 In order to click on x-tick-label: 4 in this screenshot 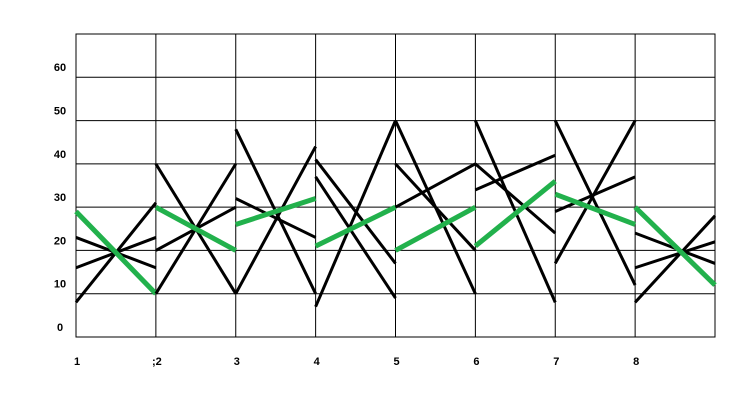, I will do `click(317, 362)`.